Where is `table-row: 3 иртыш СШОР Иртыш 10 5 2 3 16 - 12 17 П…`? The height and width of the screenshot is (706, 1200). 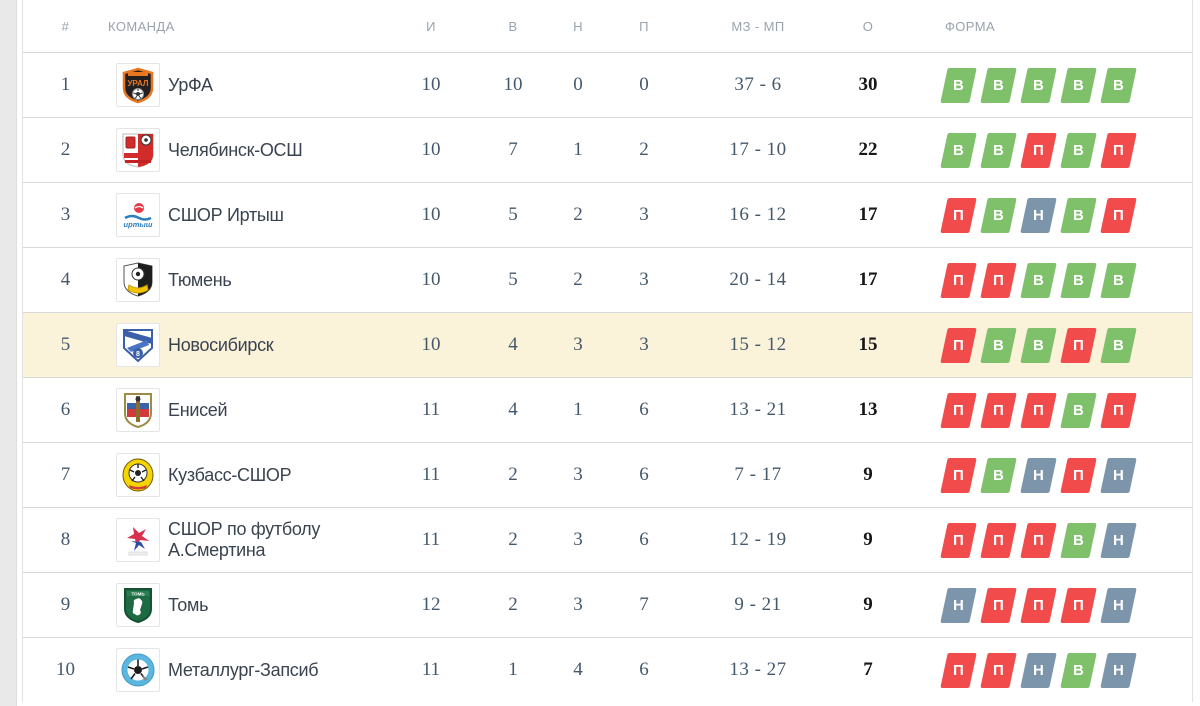
table-row: 3 иртыш СШОР Иртыш 10 5 2 3 16 - 12 17 П… is located at coordinates (607, 214).